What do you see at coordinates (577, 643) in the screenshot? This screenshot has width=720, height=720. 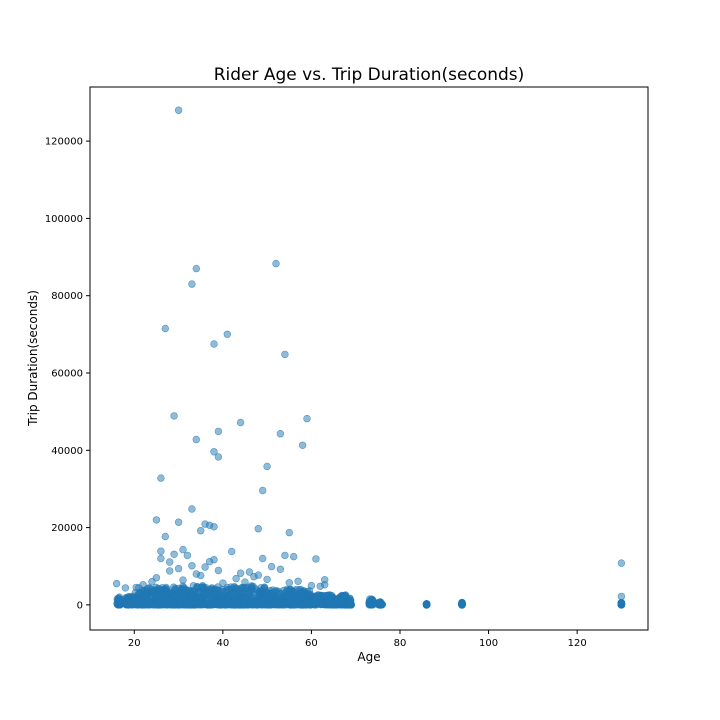 I see `x-tick-label: 120` at bounding box center [577, 643].